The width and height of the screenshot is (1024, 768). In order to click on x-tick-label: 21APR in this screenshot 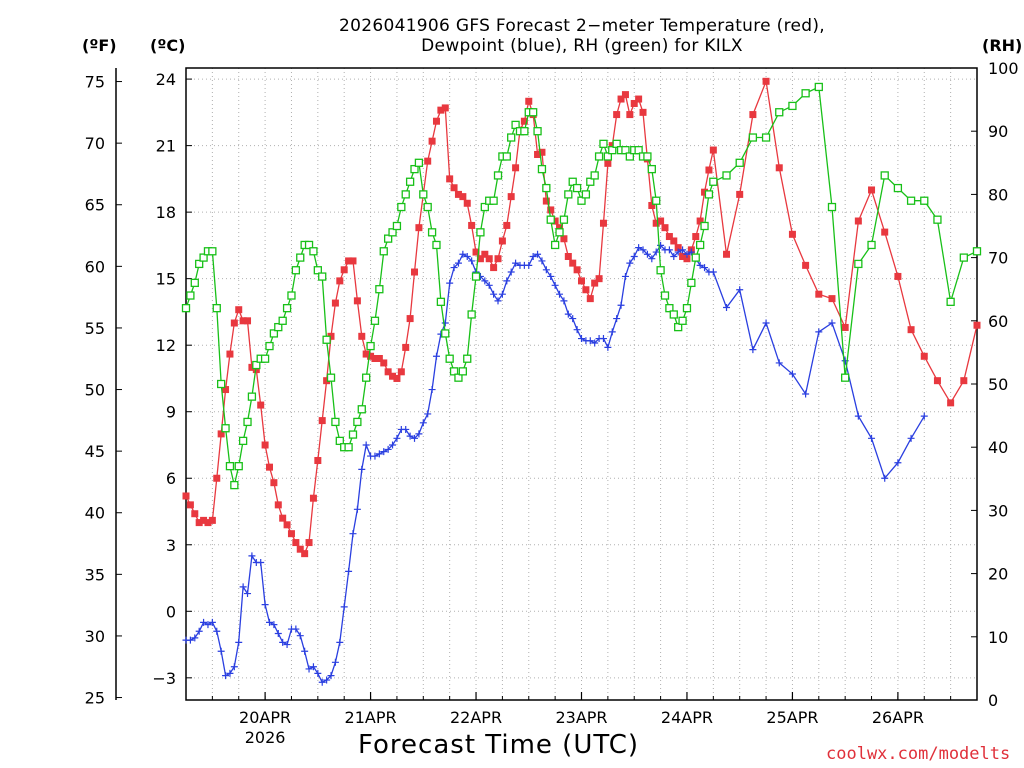, I will do `click(371, 717)`.